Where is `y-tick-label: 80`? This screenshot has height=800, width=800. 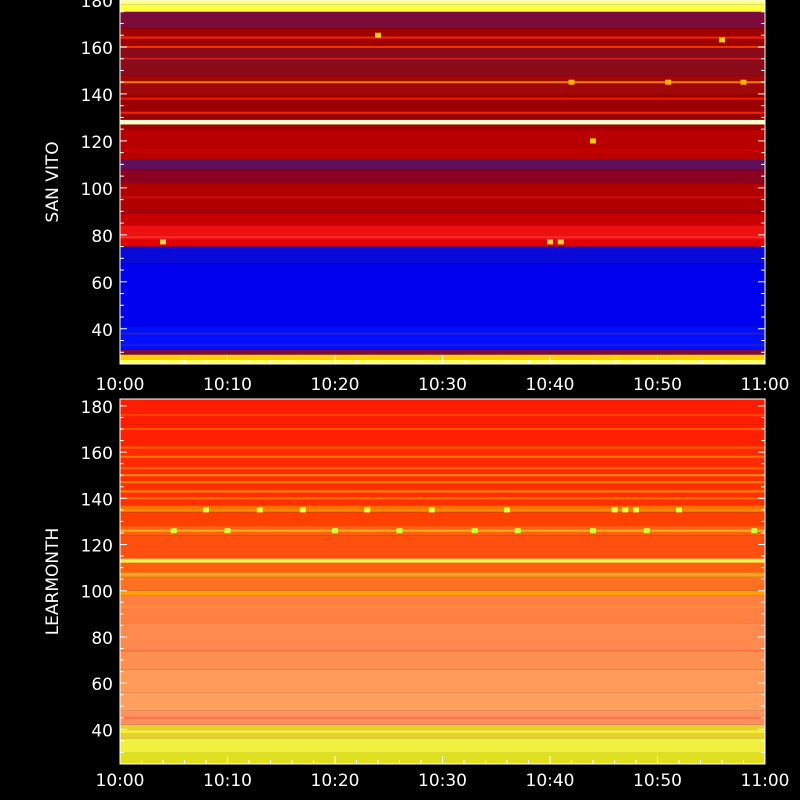 y-tick-label: 80 is located at coordinates (102, 237).